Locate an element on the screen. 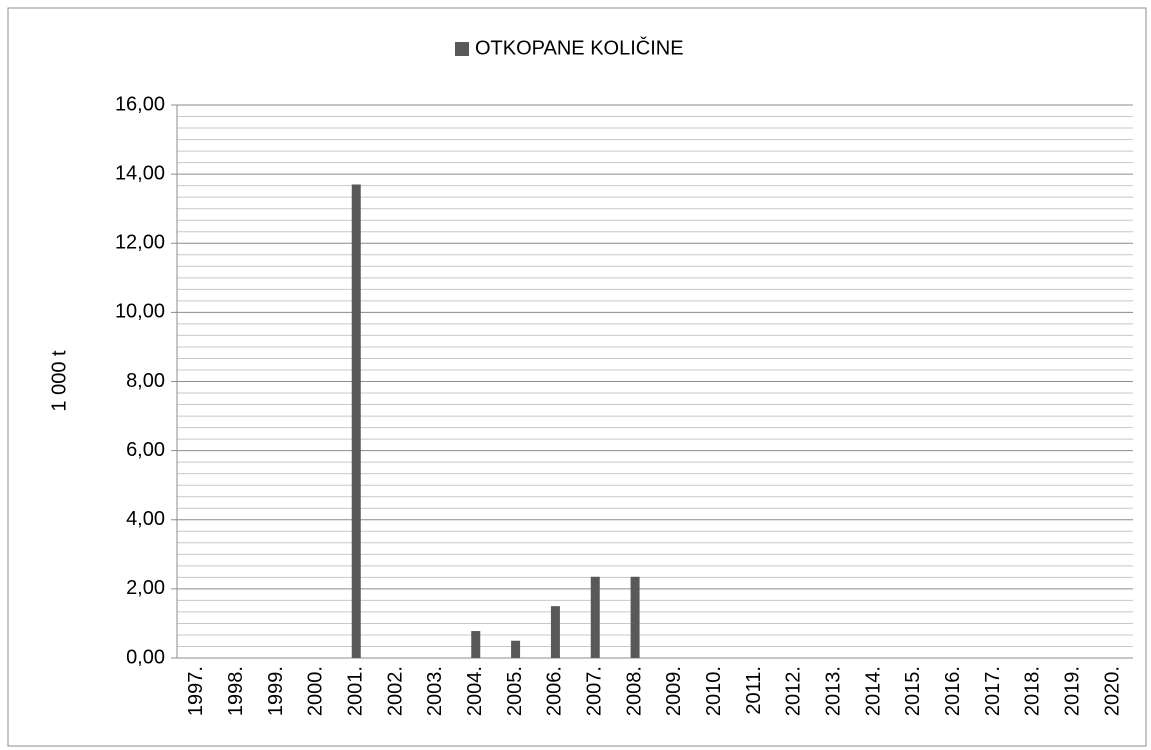 Image resolution: width=1151 pixels, height=750 pixels. x-tick-label: 1998. is located at coordinates (236, 691).